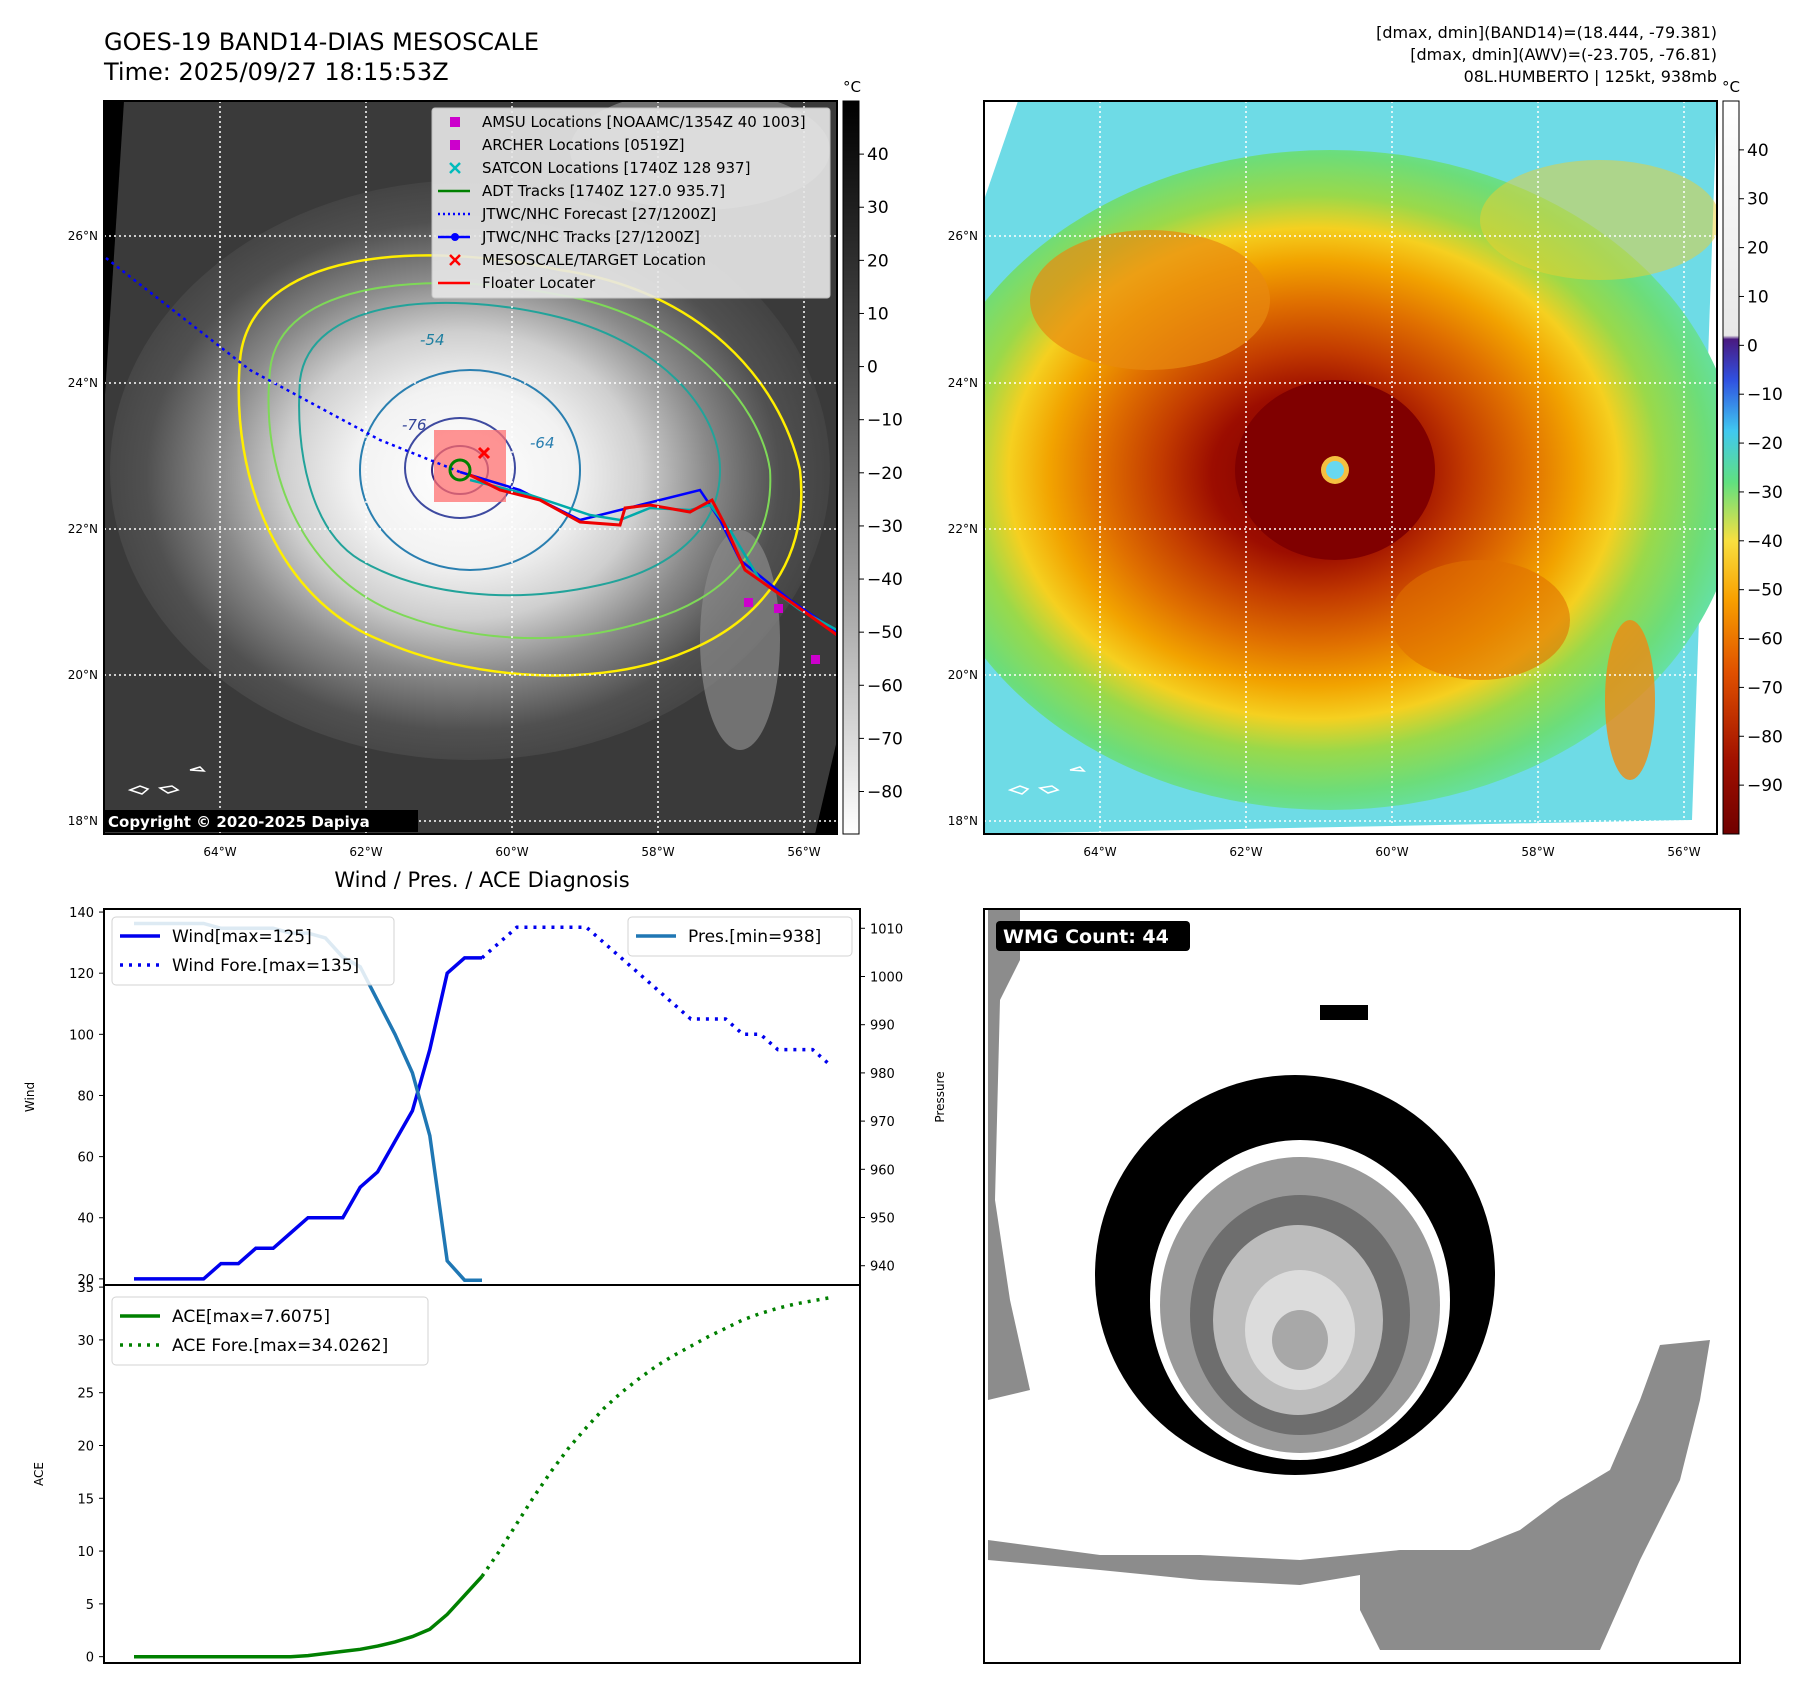 The width and height of the screenshot is (1797, 1690). I want to click on y-tick-label: 10, so click(85, 1552).